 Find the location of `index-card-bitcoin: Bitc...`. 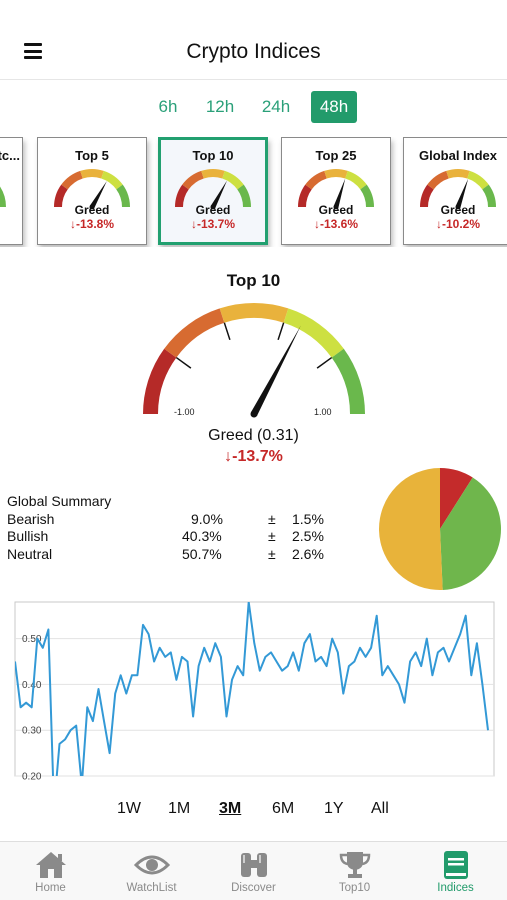

index-card-bitcoin: Bitc... is located at coordinates (11, 191).